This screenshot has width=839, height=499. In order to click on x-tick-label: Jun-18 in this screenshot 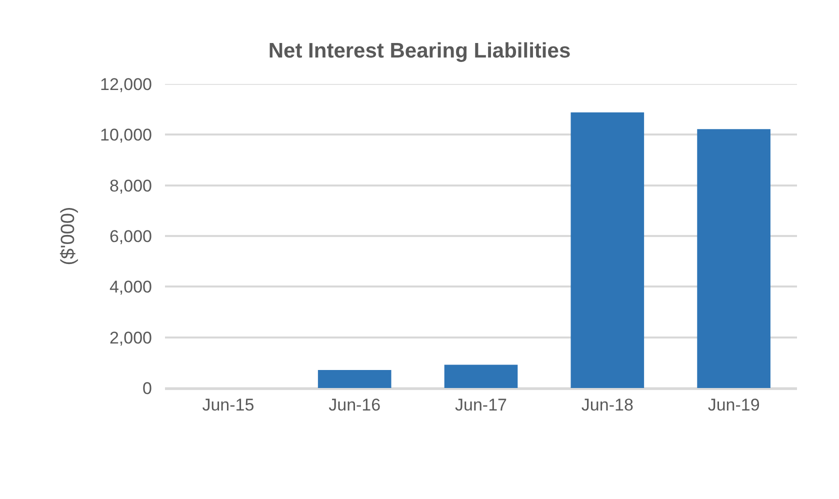, I will do `click(607, 404)`.